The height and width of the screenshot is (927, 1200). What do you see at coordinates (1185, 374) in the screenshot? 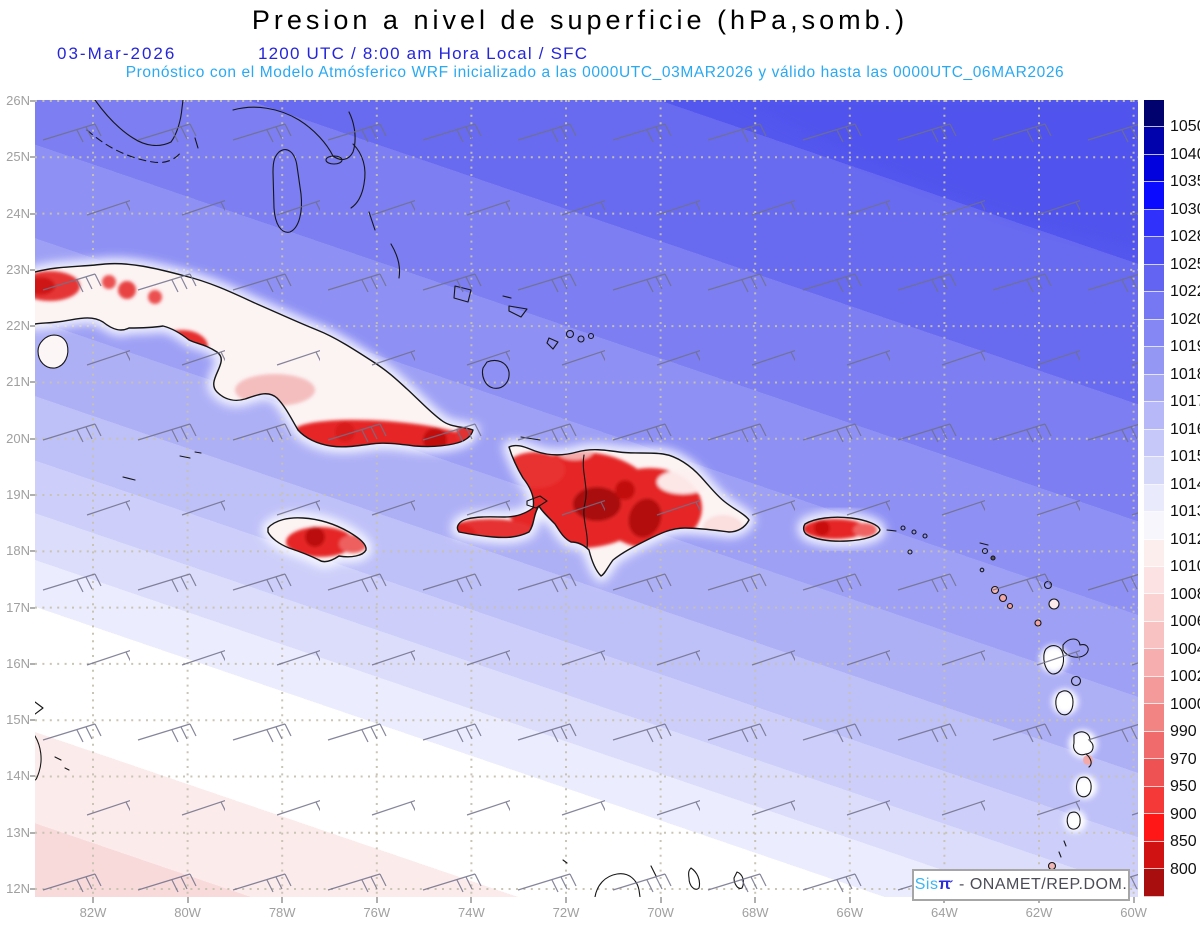
I see `colorbar-tick-label: 1018` at bounding box center [1185, 374].